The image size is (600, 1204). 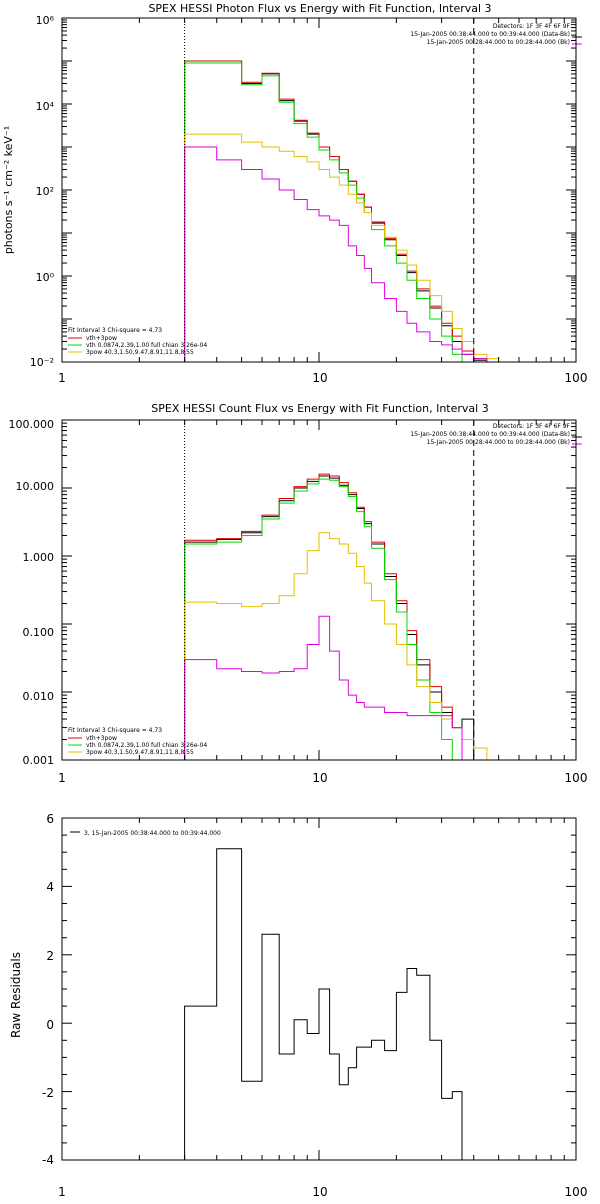 I want to click on y-tick-label: 0, so click(x=50, y=1025).